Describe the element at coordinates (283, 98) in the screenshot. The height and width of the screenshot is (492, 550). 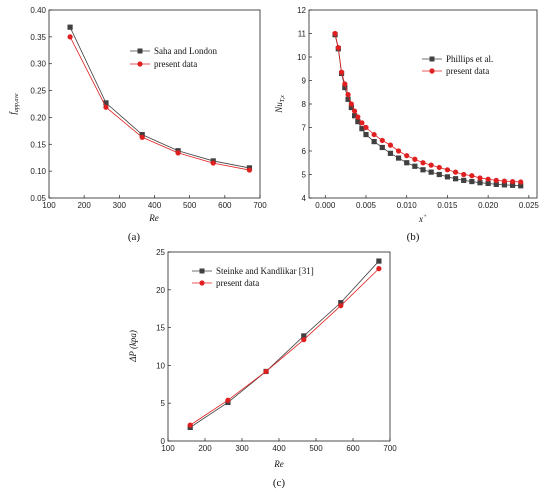
I see `y-axis-label-b-sub: T,x` at that location.